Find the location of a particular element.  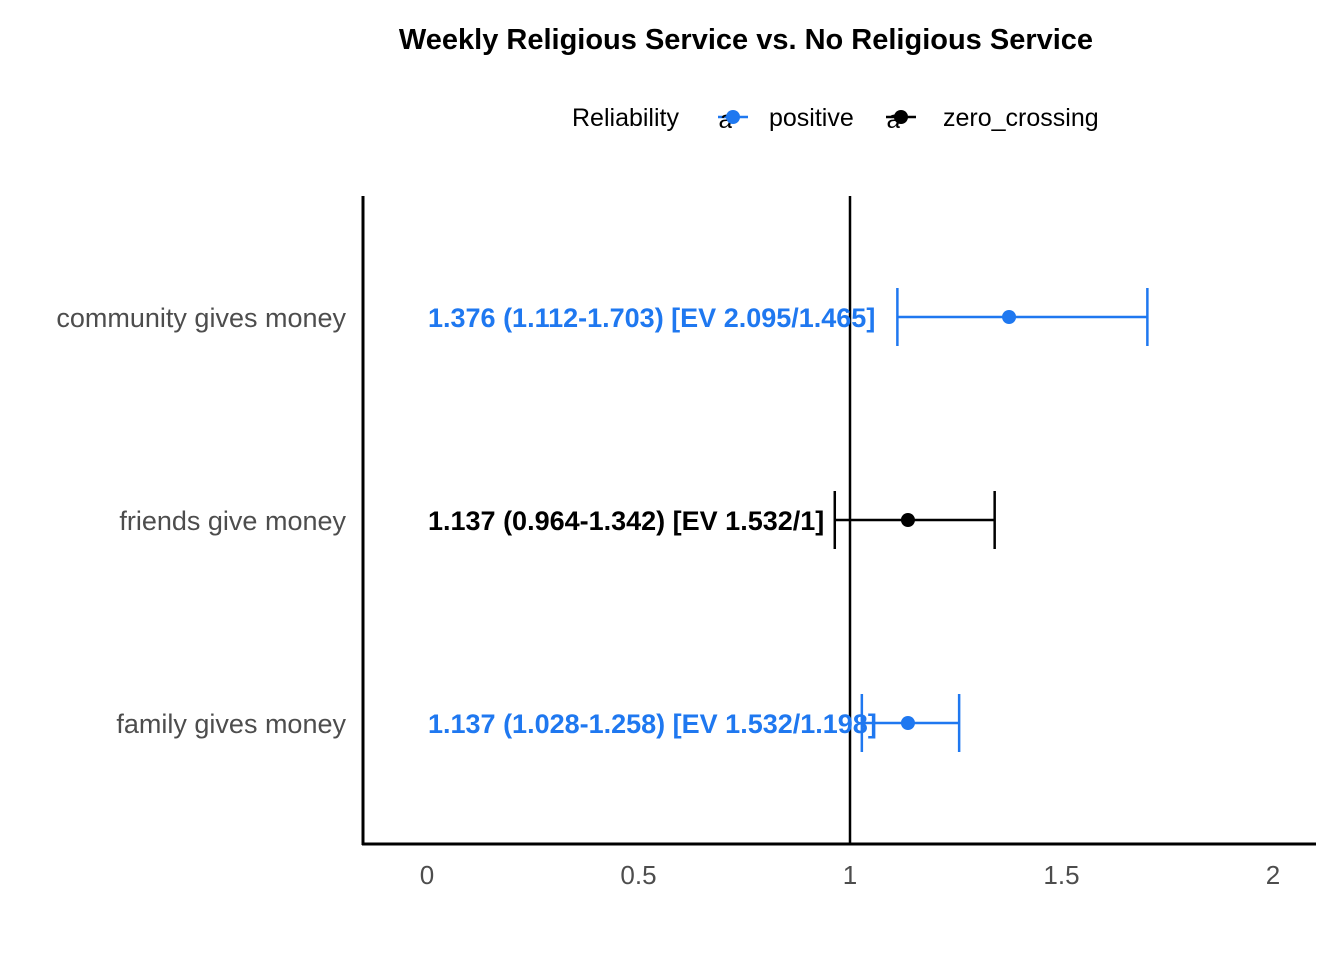

x-tick-label: 1 is located at coordinates (850, 875).